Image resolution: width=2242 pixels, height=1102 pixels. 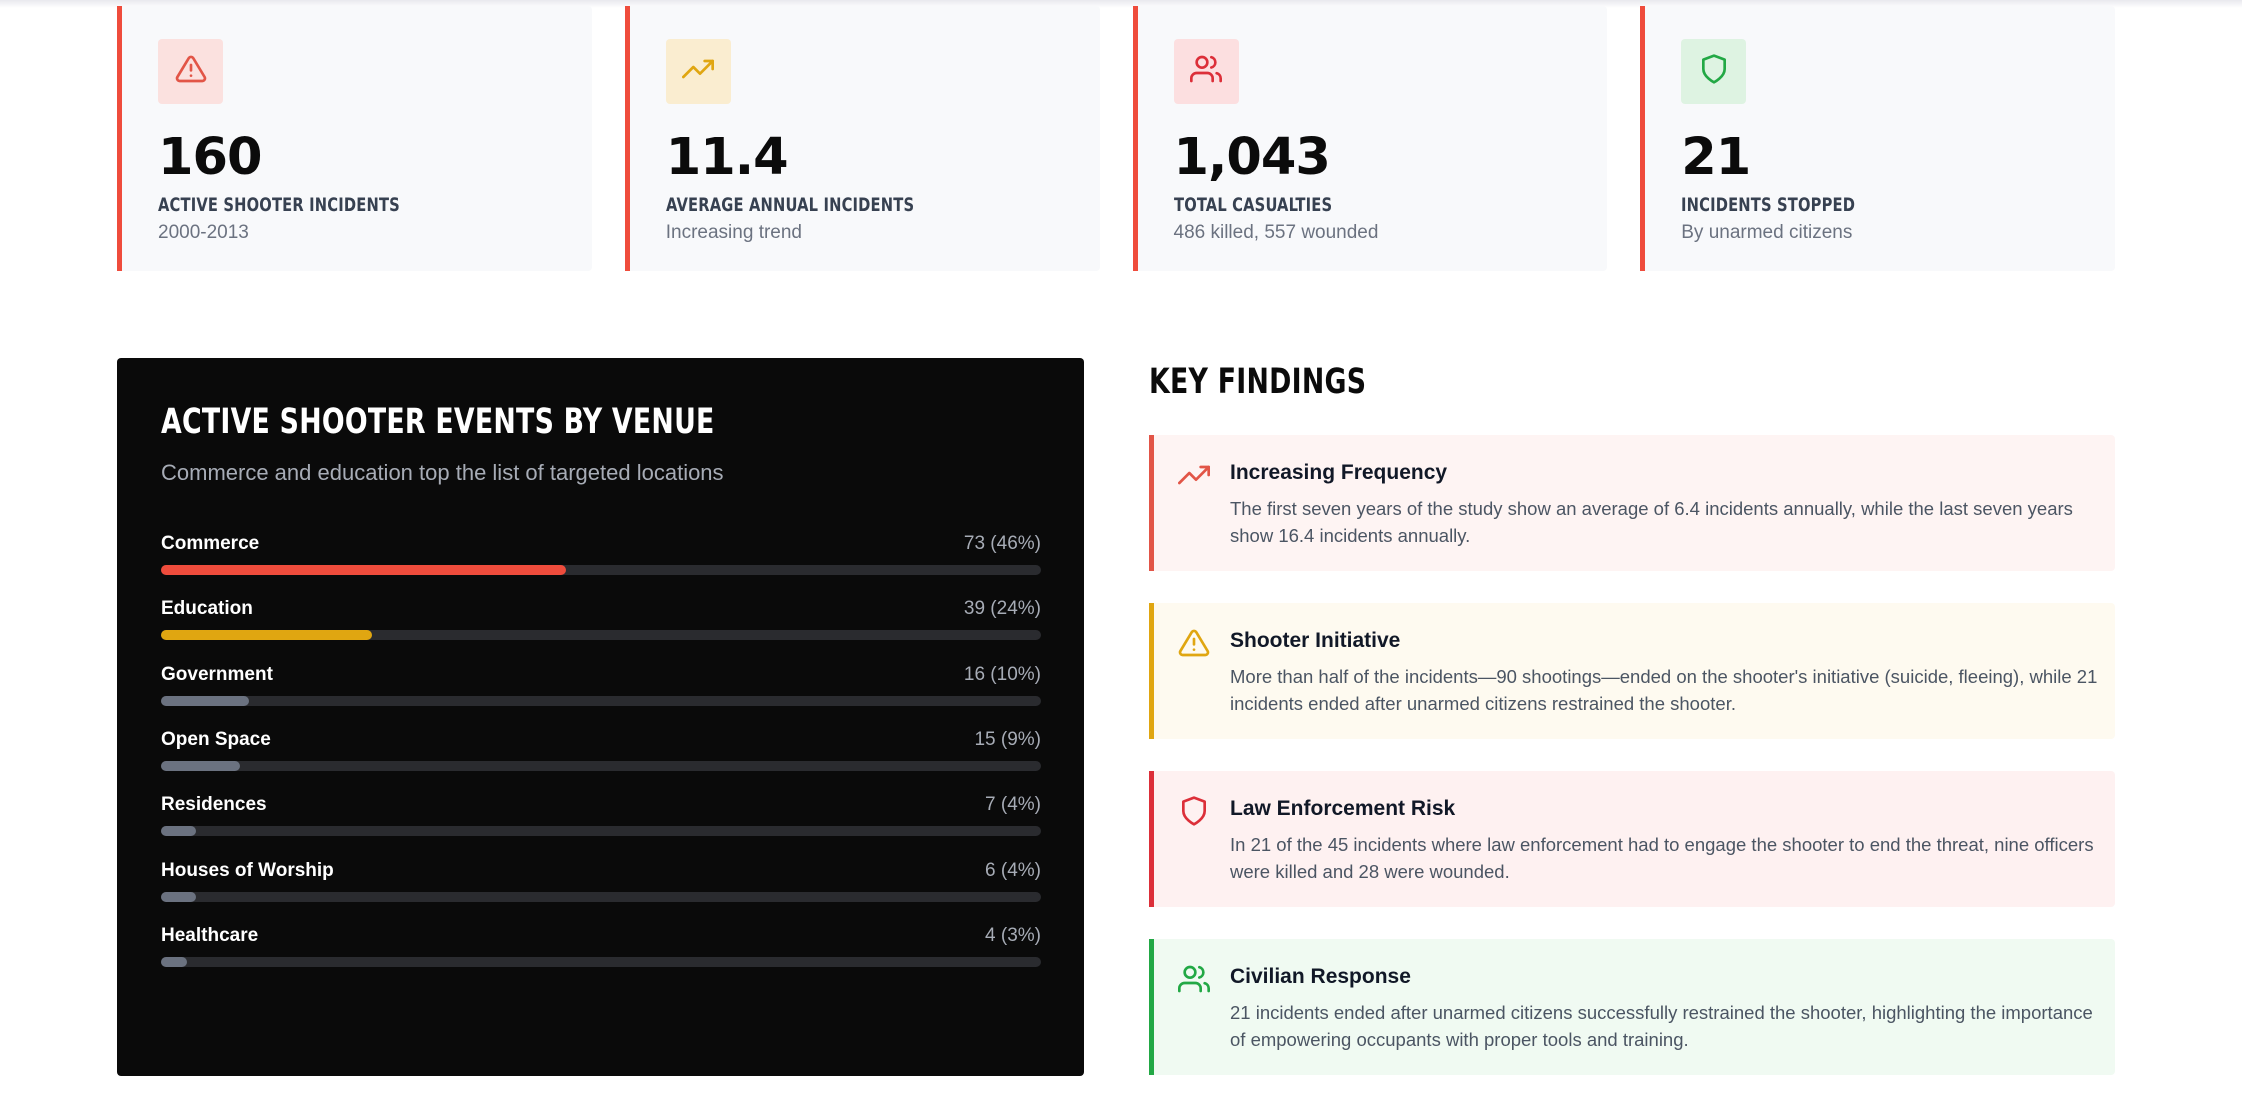 I want to click on finding-title: Law Enforcement Risk, so click(x=1343, y=808).